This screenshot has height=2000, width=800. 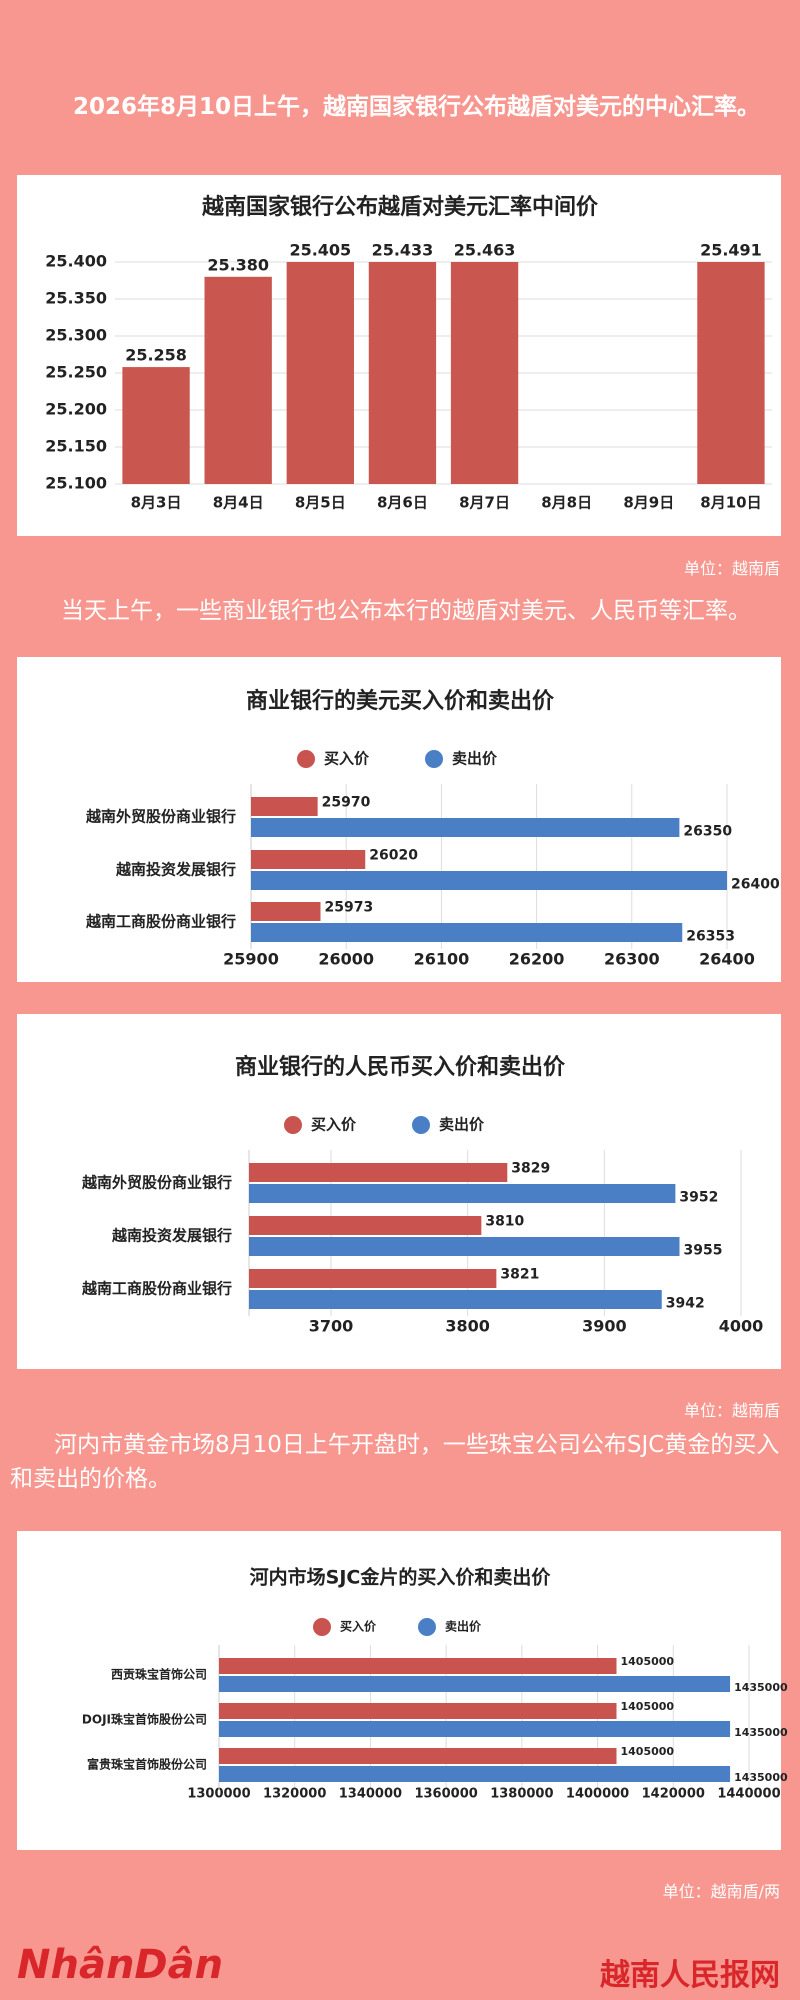 I want to click on x-tick-label: 8月9日, so click(x=648, y=503).